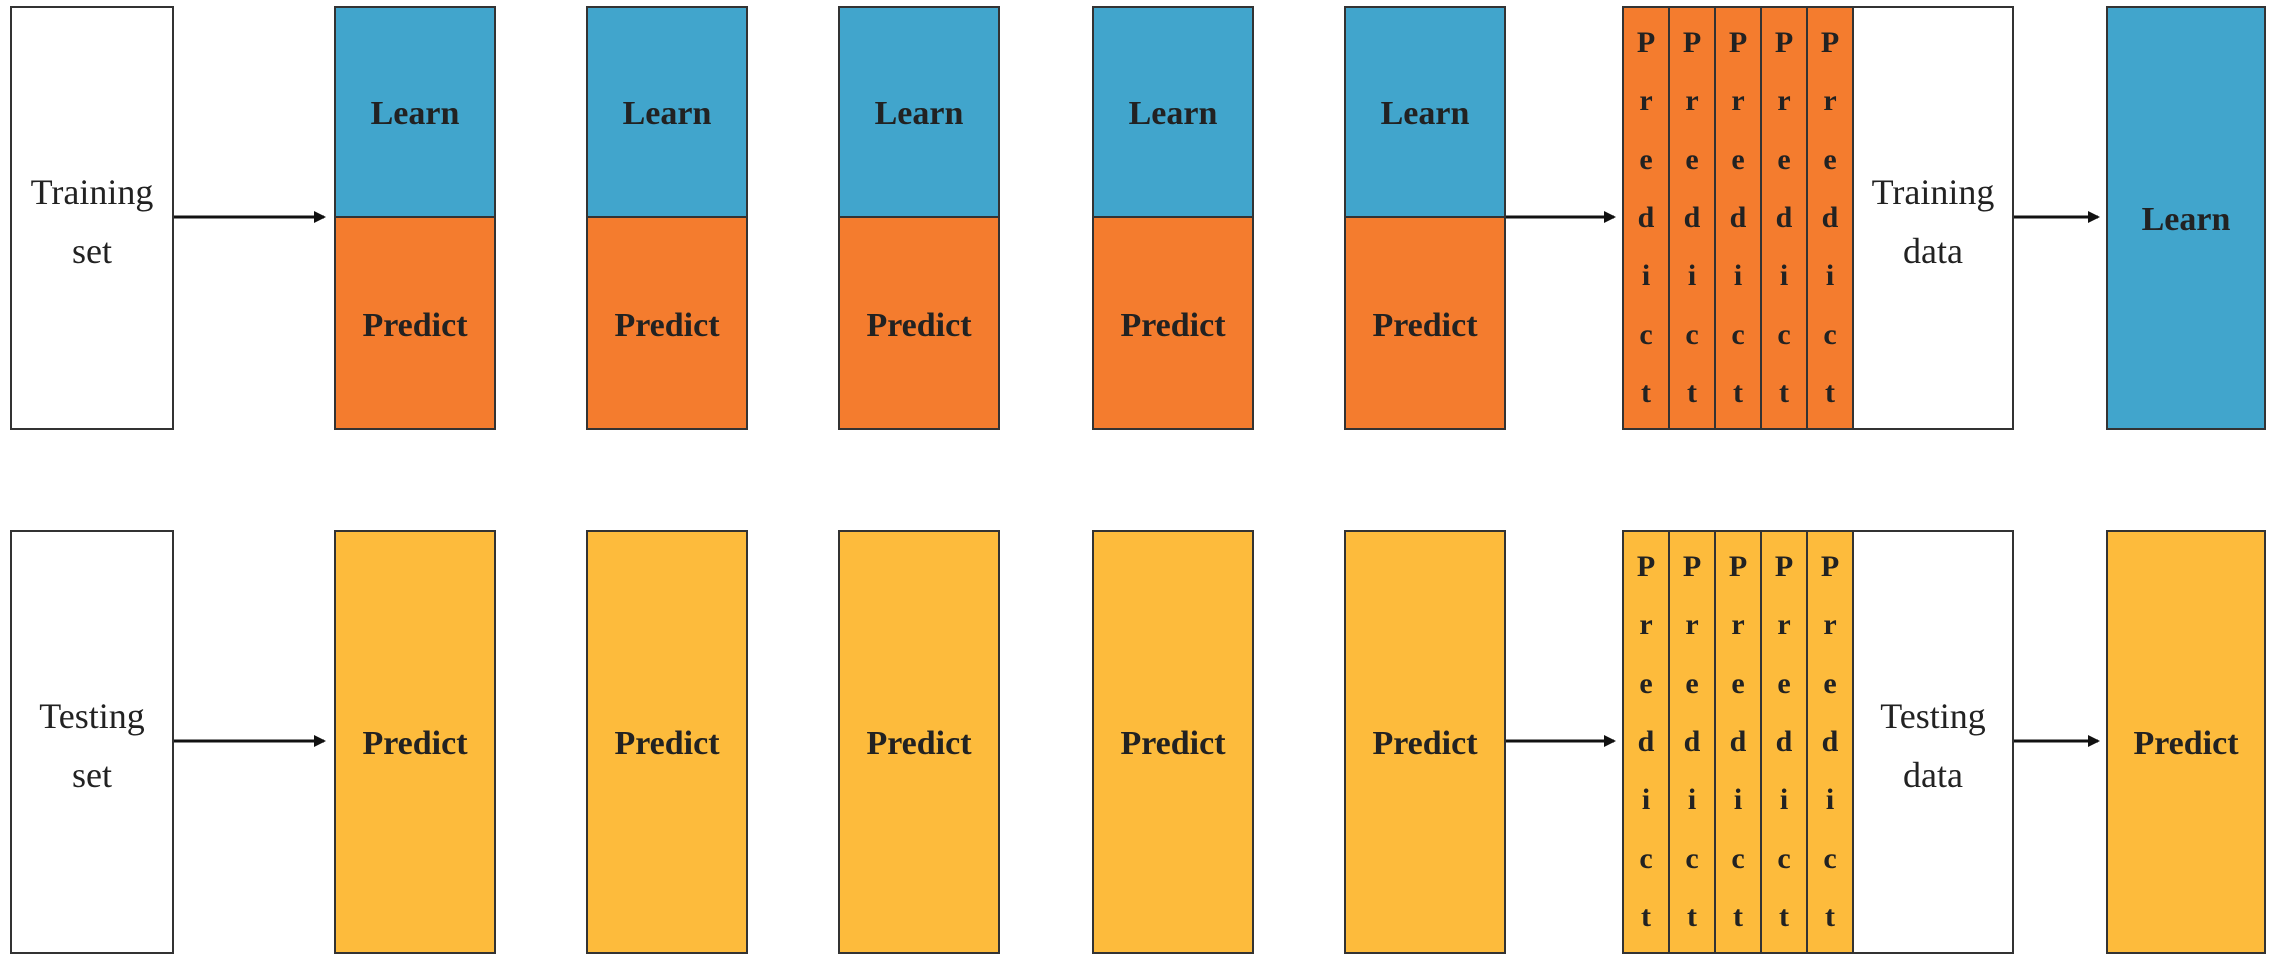  What do you see at coordinates (919, 325) in the screenshot?
I see `train-fold-3-predict-label: Predict` at bounding box center [919, 325].